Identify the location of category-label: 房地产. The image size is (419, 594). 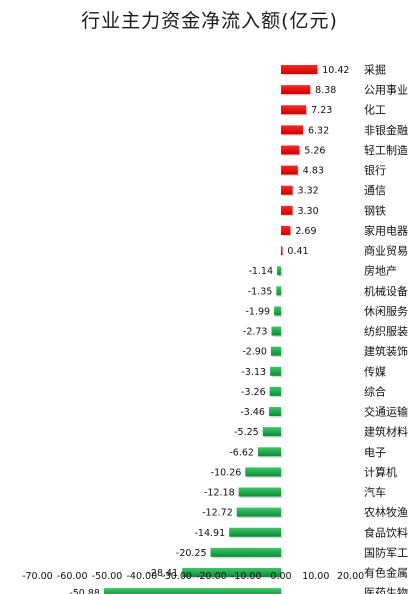
(380, 271).